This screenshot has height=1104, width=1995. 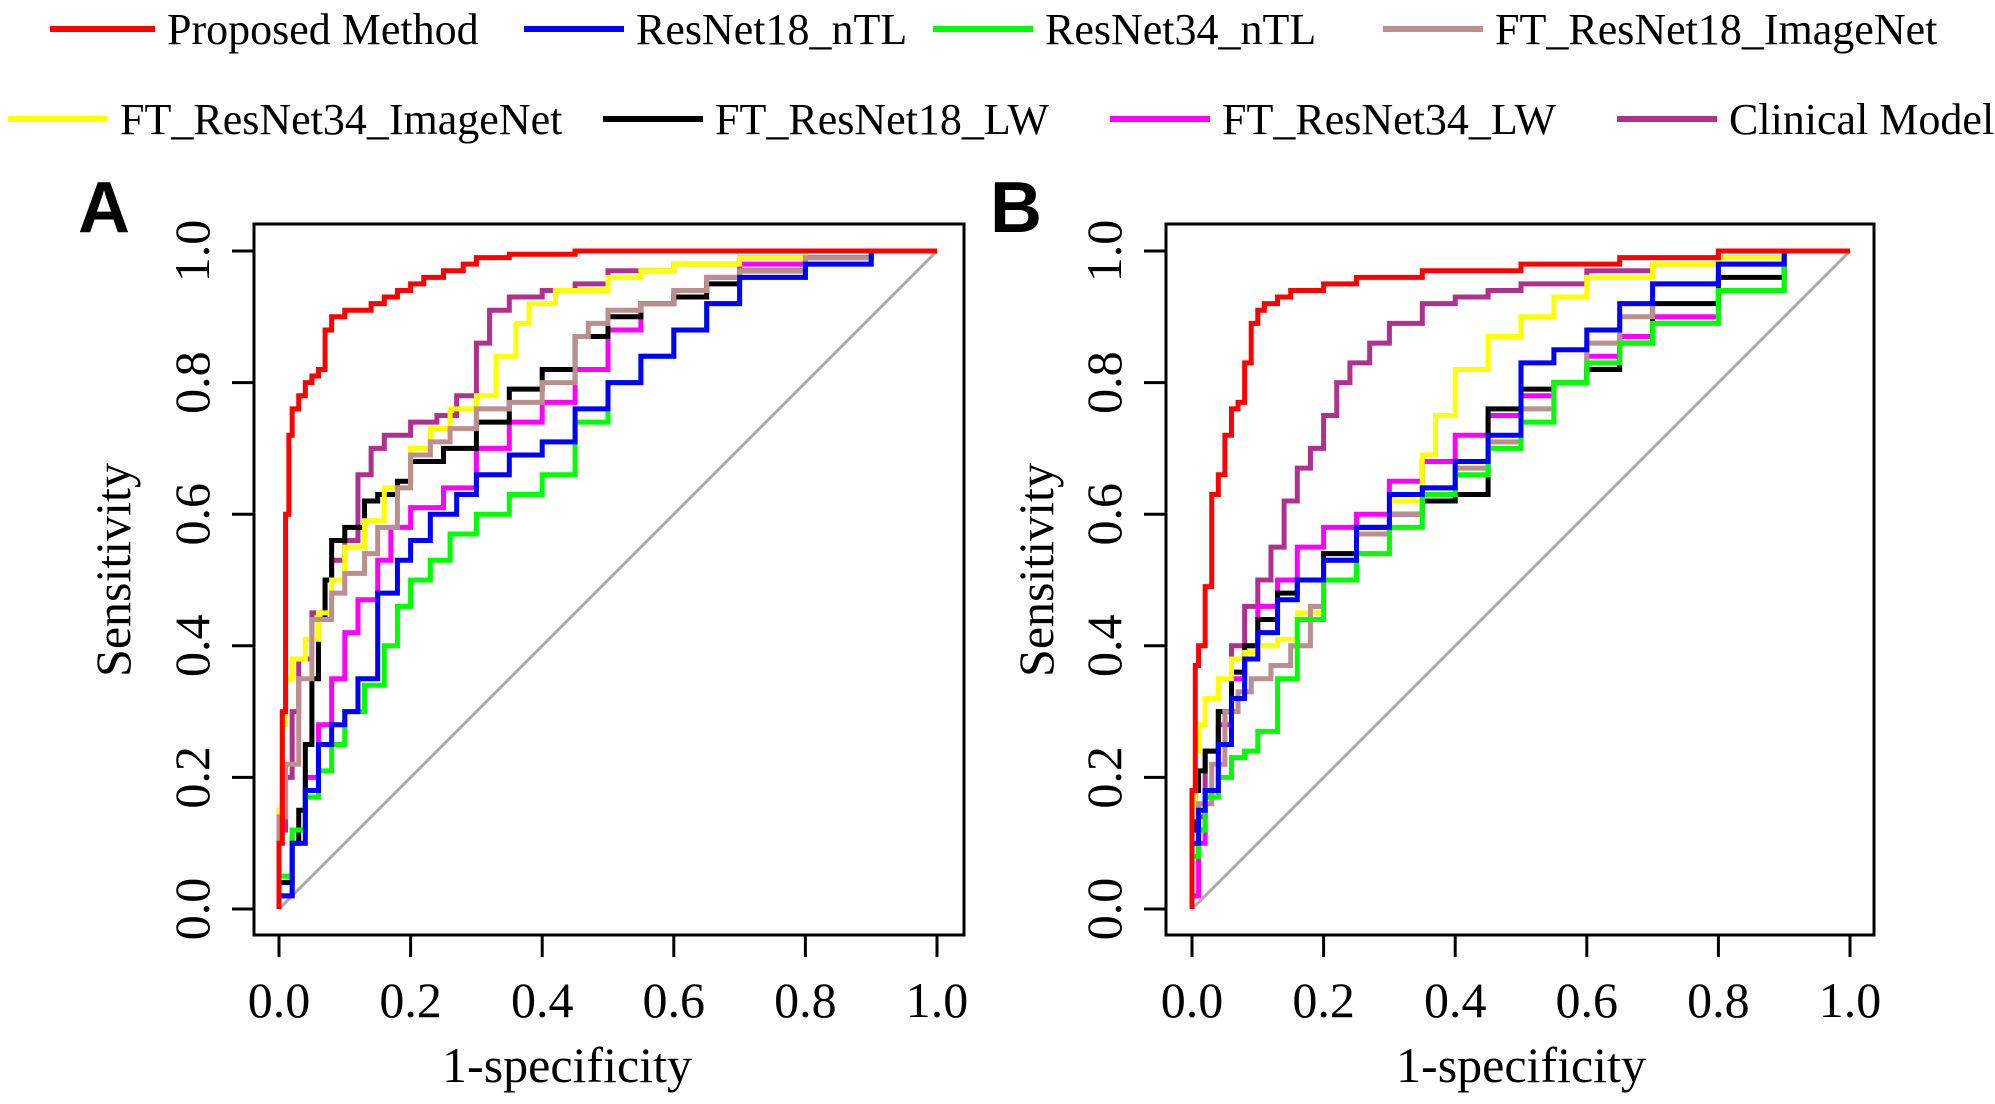 What do you see at coordinates (1389, 119) in the screenshot?
I see `legend-label: FT_ResNet34_LW` at bounding box center [1389, 119].